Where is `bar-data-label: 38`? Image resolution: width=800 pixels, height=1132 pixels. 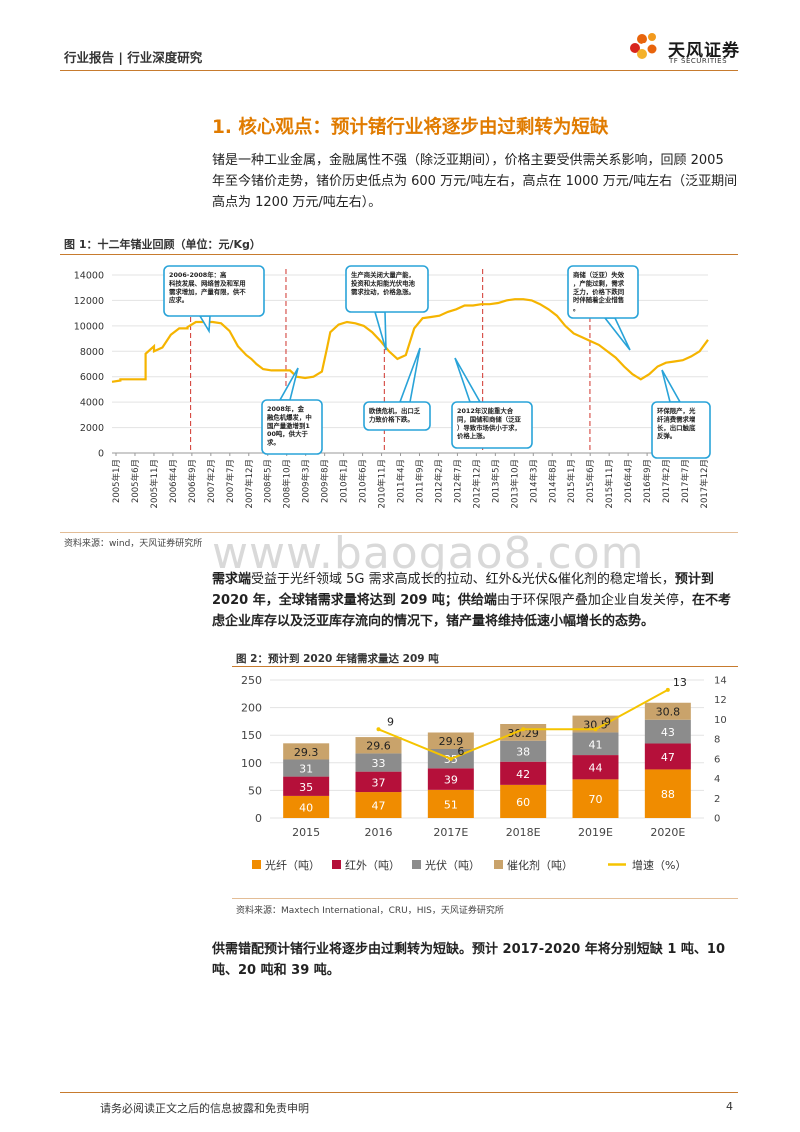
bar-data-label: 38 is located at coordinates (523, 752).